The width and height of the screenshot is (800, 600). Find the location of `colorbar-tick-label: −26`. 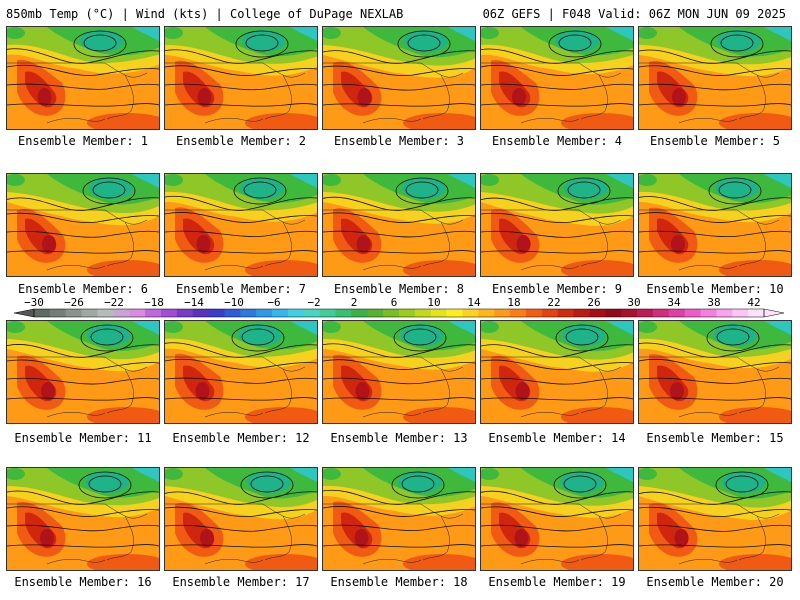

colorbar-tick-label: −26 is located at coordinates (74, 302).